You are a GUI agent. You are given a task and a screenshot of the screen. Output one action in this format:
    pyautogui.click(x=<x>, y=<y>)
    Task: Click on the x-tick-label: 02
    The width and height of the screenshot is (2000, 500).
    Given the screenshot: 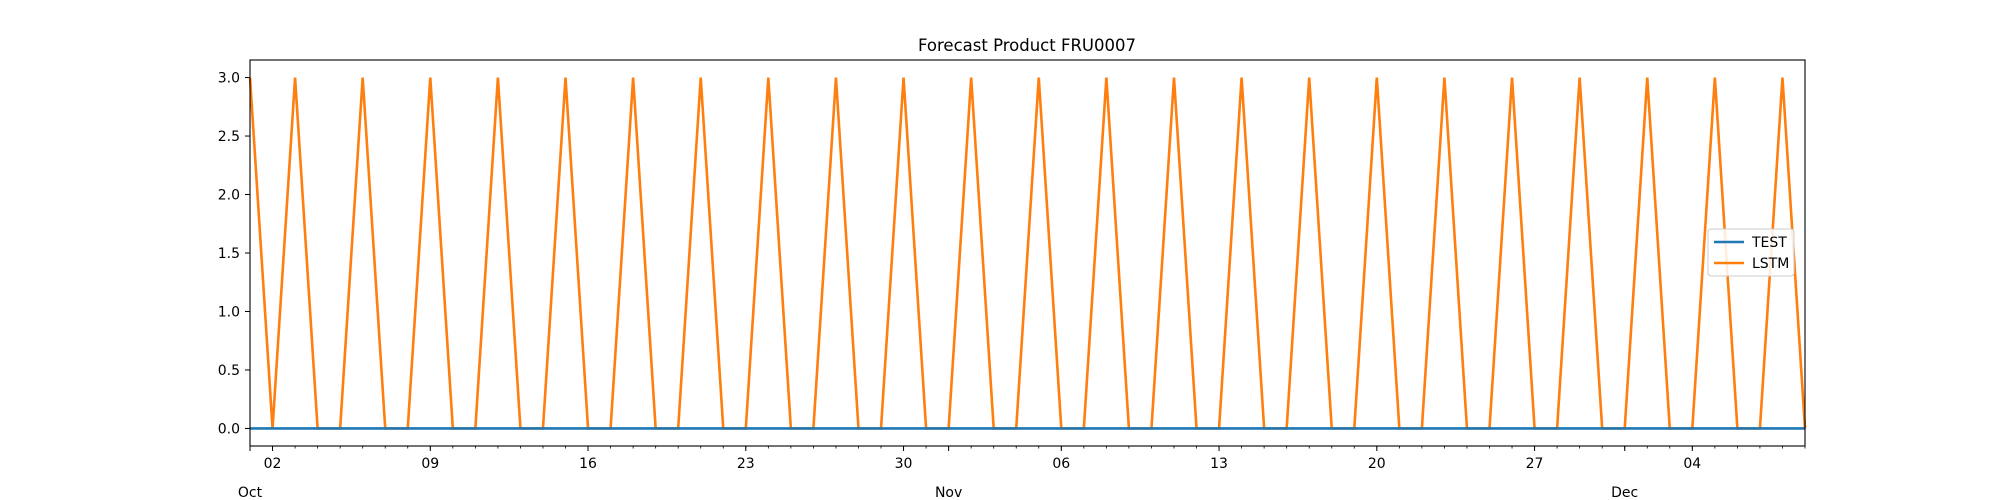 What is the action you would take?
    pyautogui.click(x=273, y=464)
    